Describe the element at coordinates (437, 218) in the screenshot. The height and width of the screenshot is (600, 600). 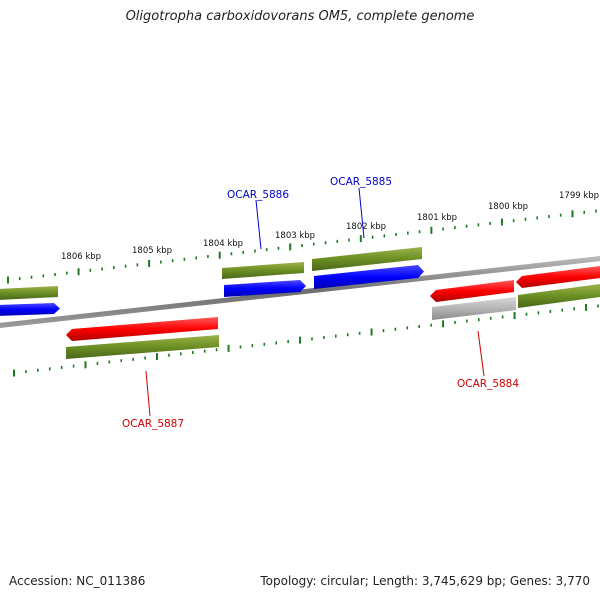
I see `kbp-label-1801: 1801 kbp` at that location.